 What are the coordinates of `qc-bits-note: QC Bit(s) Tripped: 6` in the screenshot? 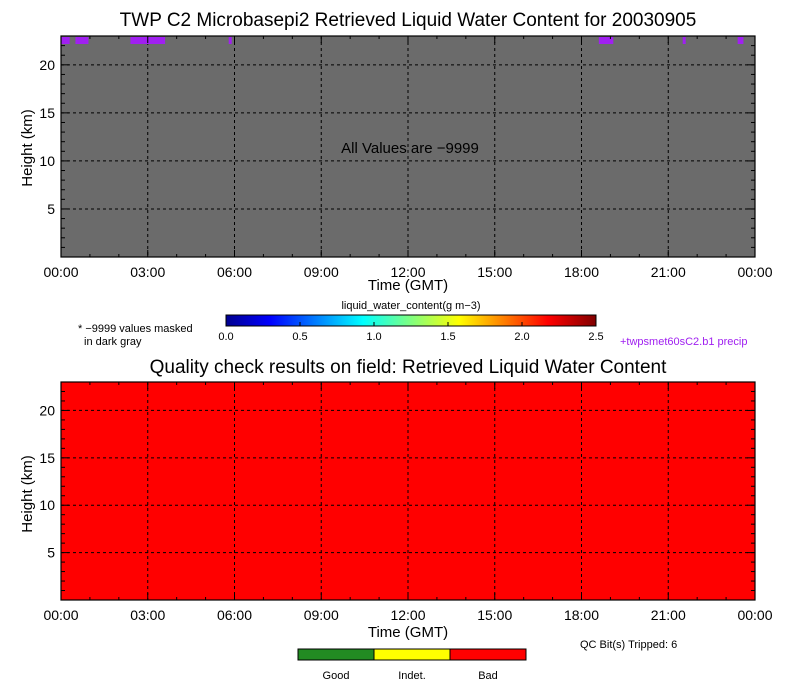 It's located at (628, 645).